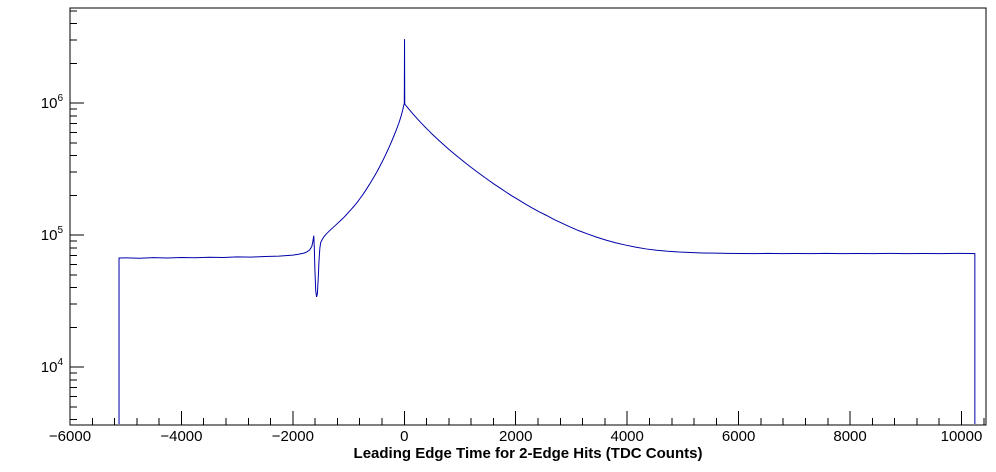 This screenshot has width=996, height=472. I want to click on x-tick-label: 10000, so click(962, 436).